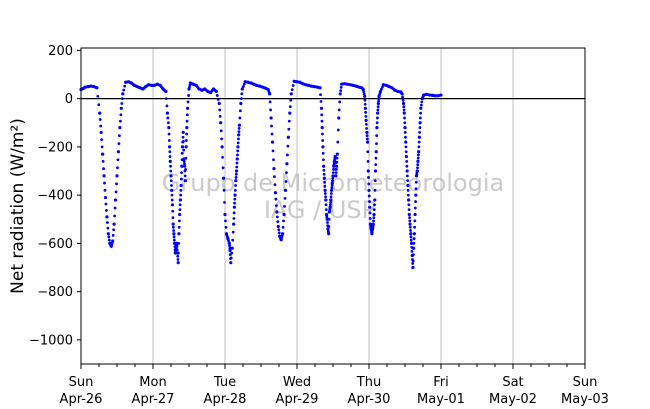 Image resolution: width=650 pixels, height=409 pixels. What do you see at coordinates (368, 382) in the screenshot?
I see `x-tick-label-day: Thu` at bounding box center [368, 382].